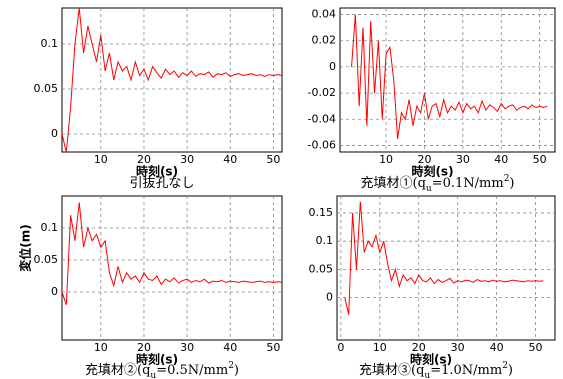 This screenshot has height=379, width=563. What do you see at coordinates (117, 370) in the screenshot?
I see `caption-part: 充填材②(q` at bounding box center [117, 370].